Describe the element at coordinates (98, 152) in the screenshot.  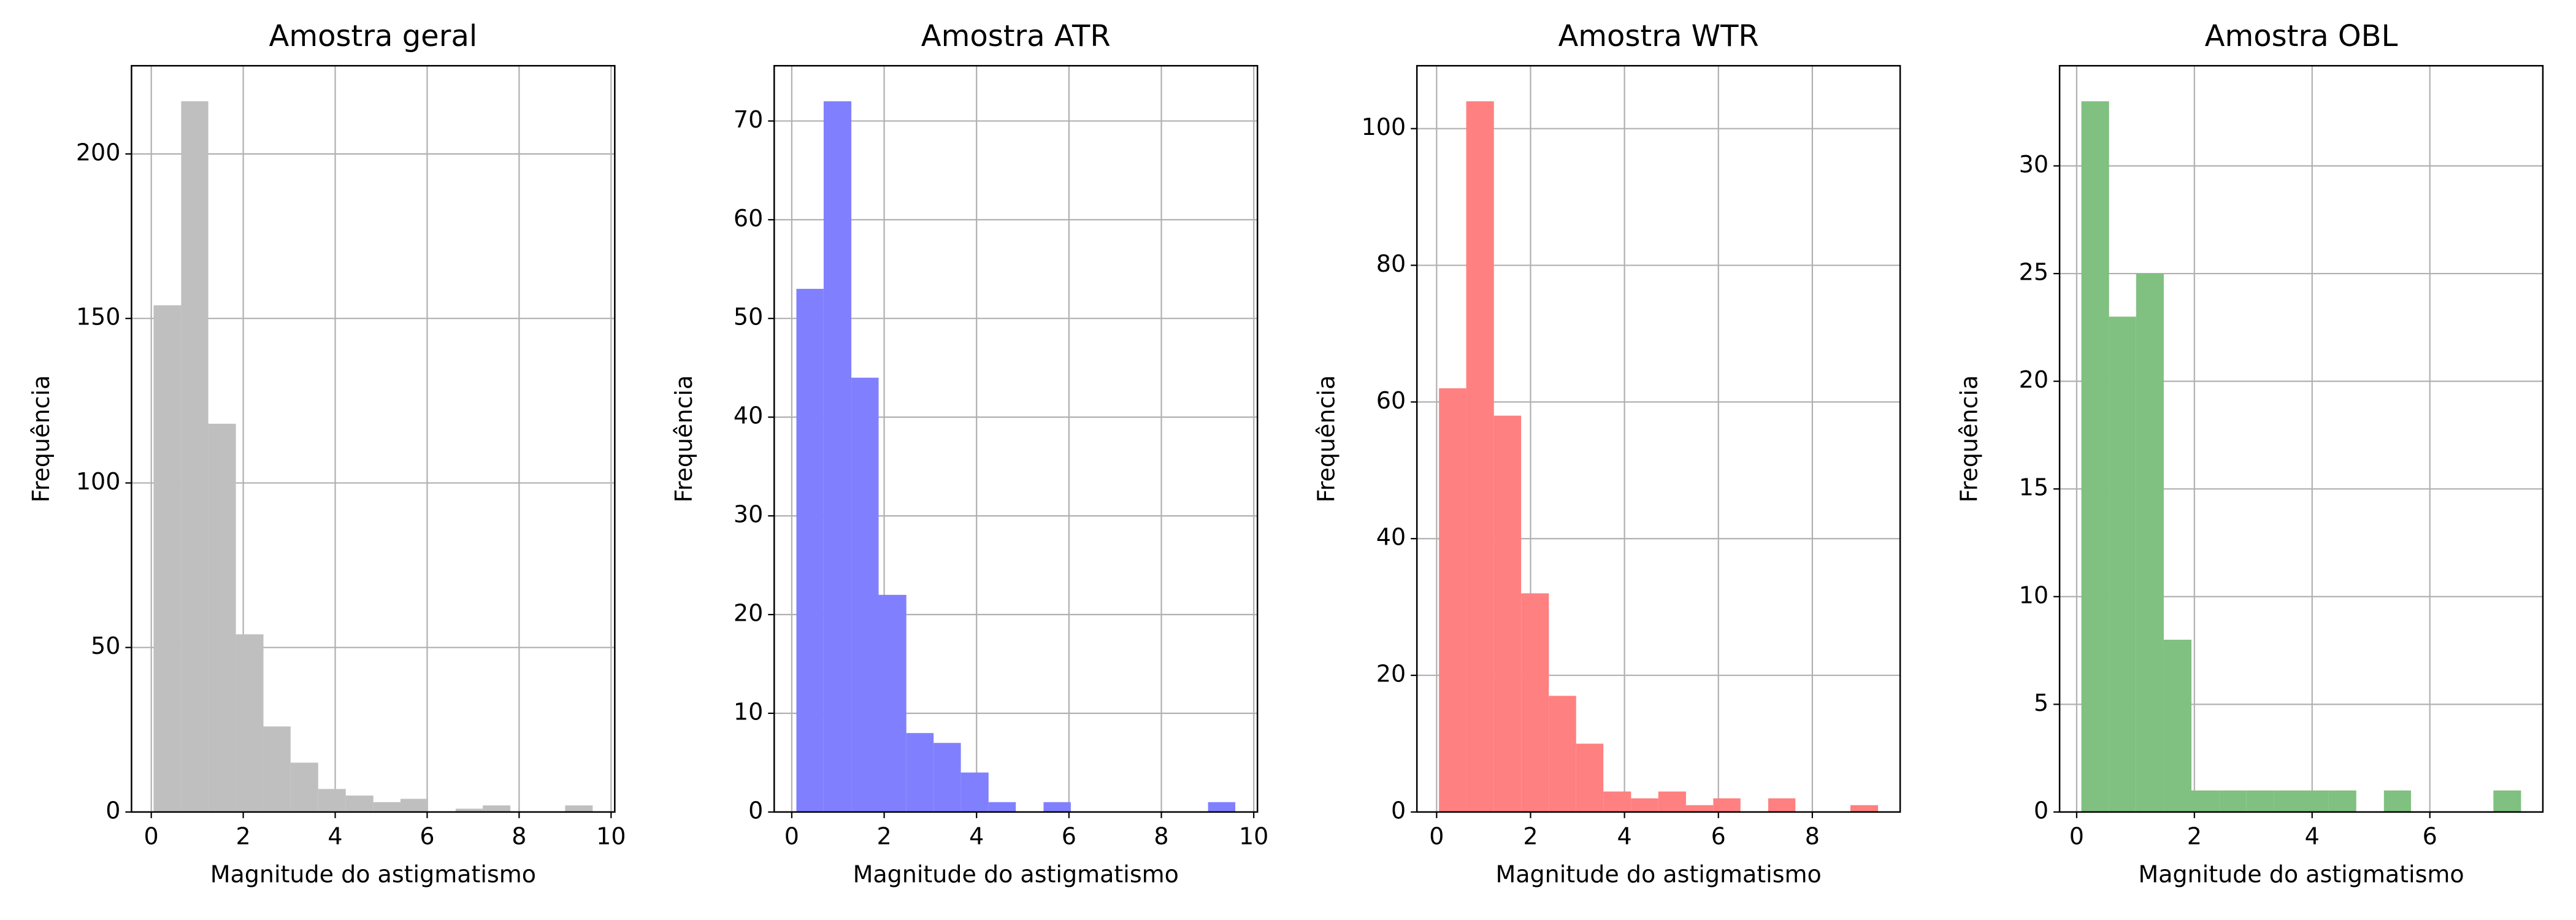
I see `y-tick-label: 200` at that location.